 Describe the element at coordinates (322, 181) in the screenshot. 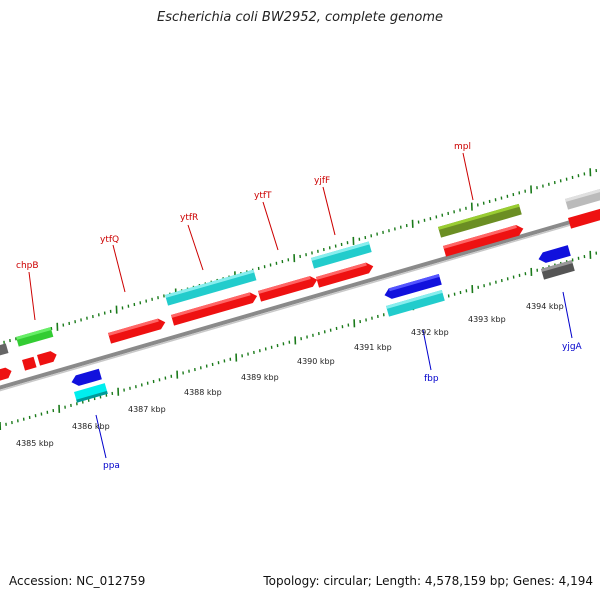

I see `gene-label-yjfF: yjfF` at that location.